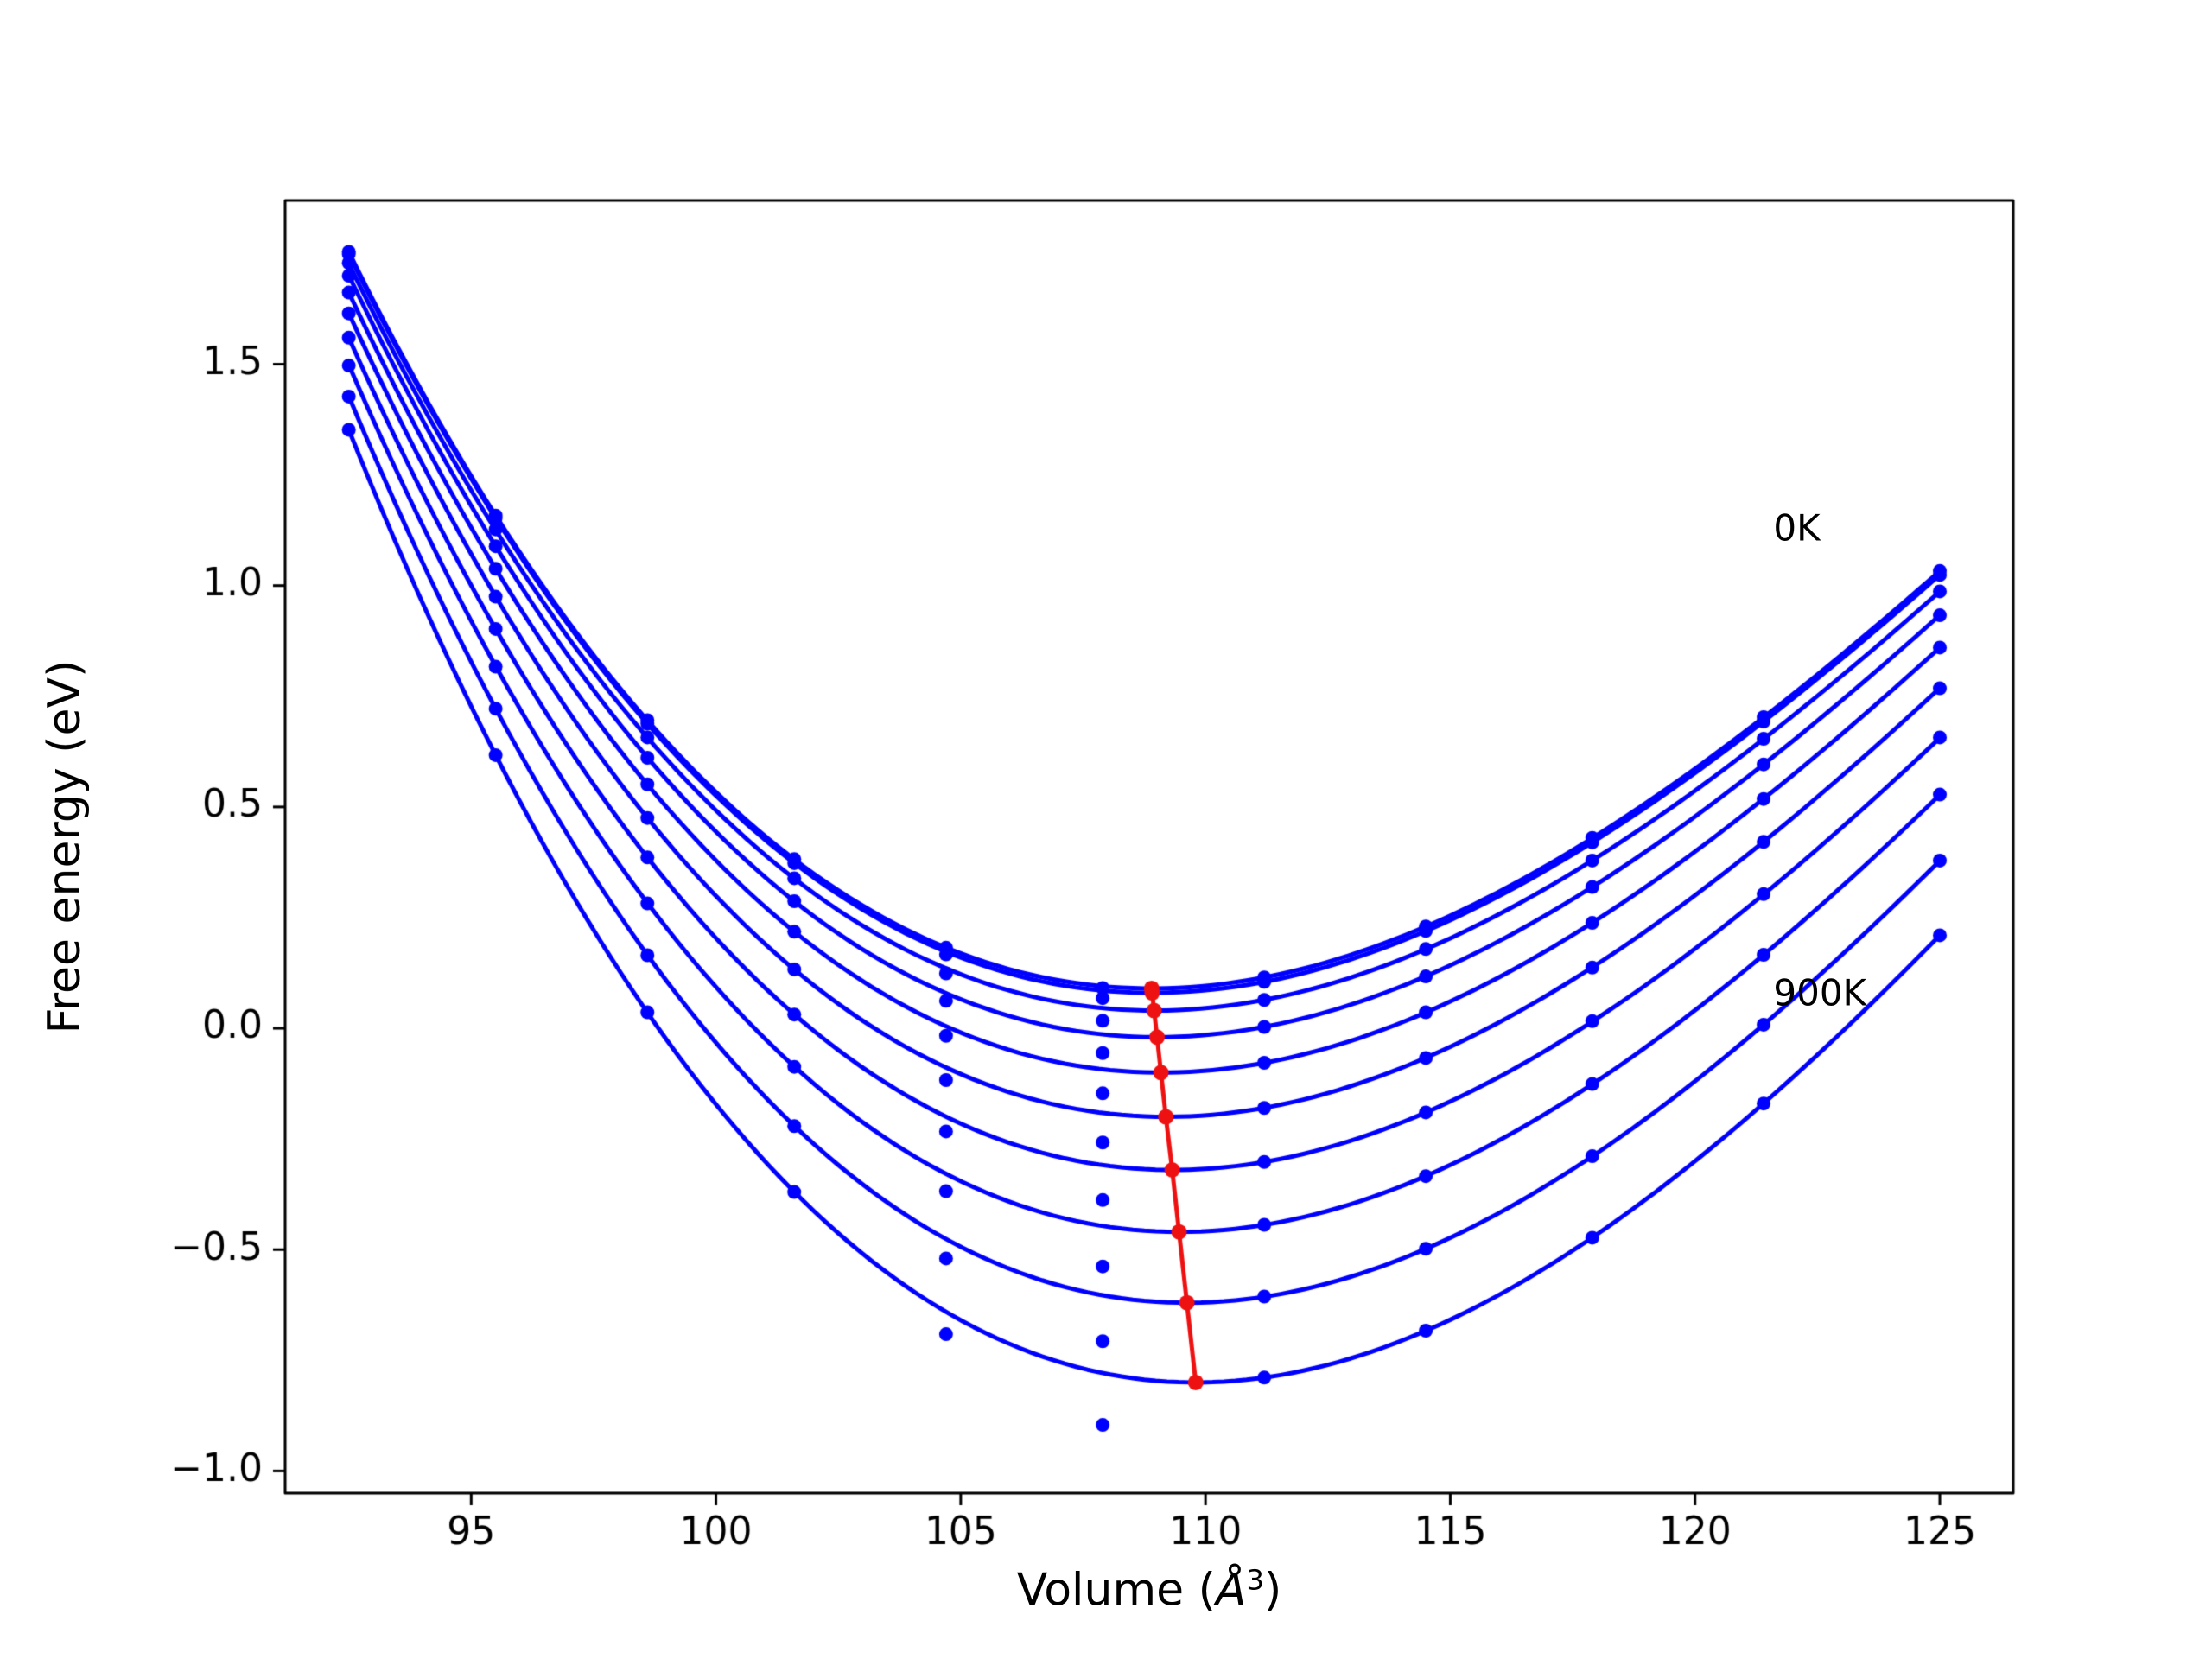 The width and height of the screenshot is (2212, 1659). Describe the element at coordinates (1273, 1590) in the screenshot. I see `x-axis-label-close: )` at that location.